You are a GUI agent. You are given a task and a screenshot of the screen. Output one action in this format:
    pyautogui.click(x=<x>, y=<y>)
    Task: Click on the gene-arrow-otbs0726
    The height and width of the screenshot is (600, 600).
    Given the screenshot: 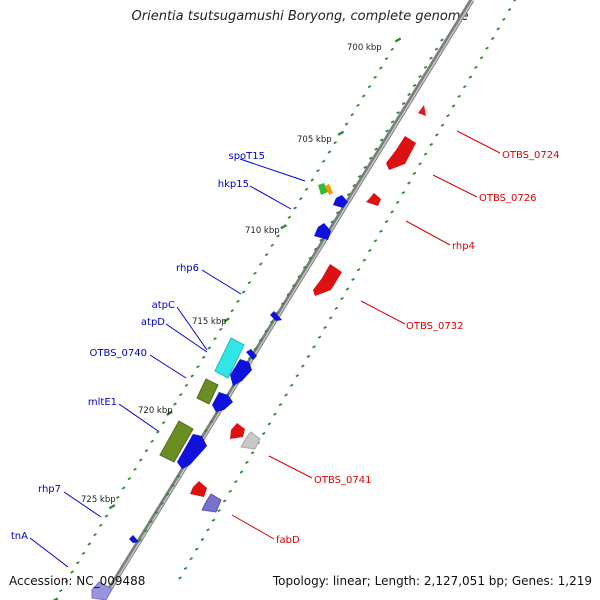 What is the action you would take?
    pyautogui.click(x=373, y=199)
    